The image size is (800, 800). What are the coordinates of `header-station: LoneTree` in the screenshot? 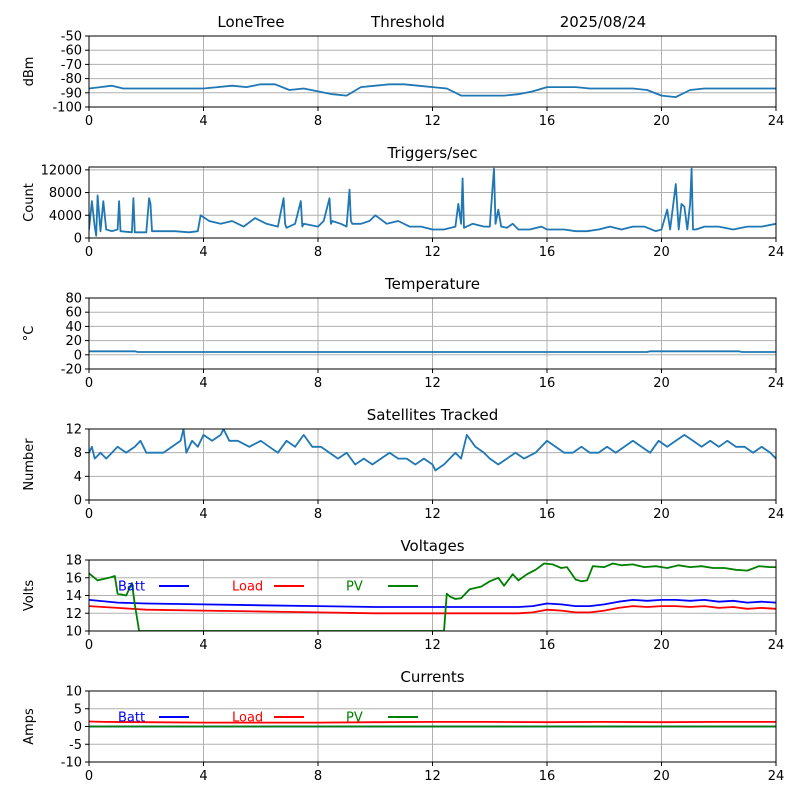 It's located at (250, 22).